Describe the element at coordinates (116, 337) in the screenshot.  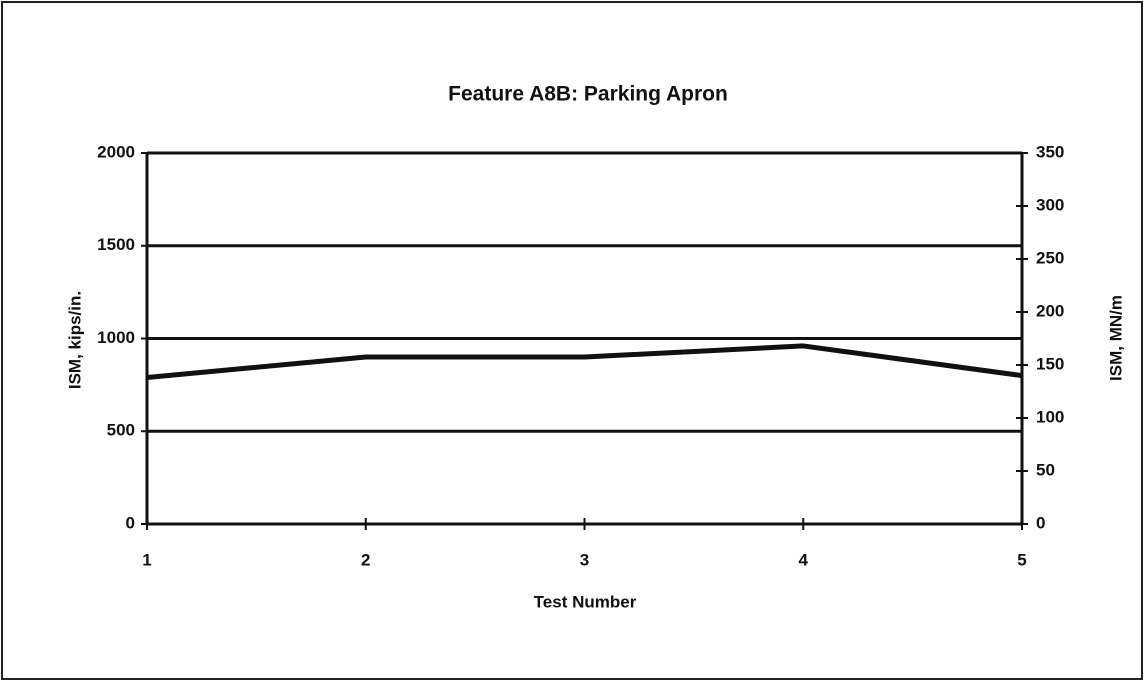
I see `y-tick-label: 1000` at that location.